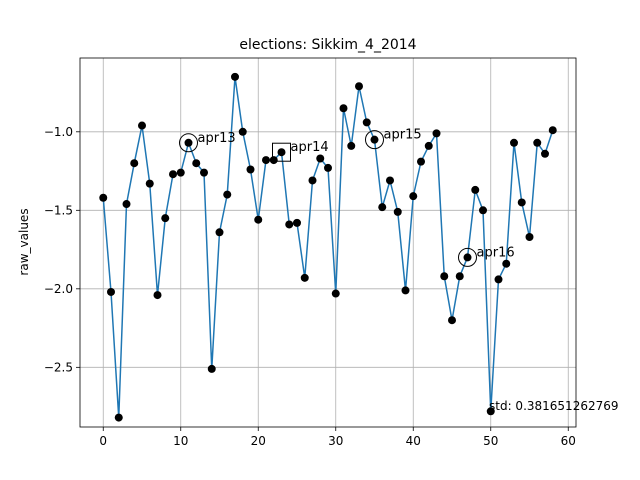 The width and height of the screenshot is (640, 480). What do you see at coordinates (180, 441) in the screenshot?
I see `x-tick-label: 10` at bounding box center [180, 441].